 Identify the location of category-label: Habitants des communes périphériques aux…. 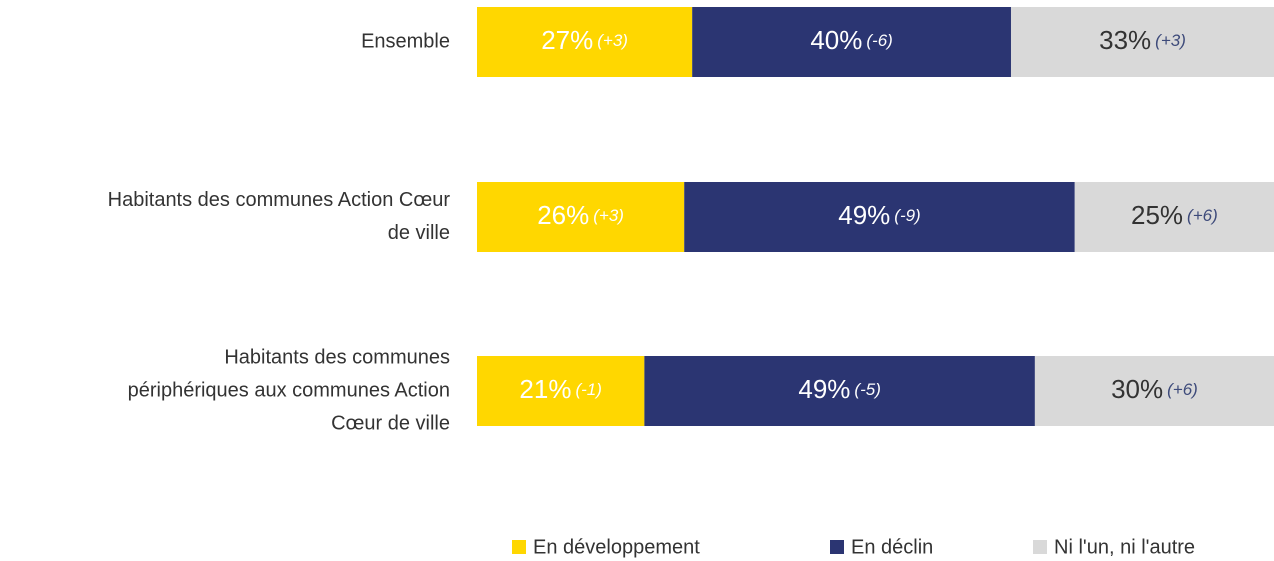
(288, 390).